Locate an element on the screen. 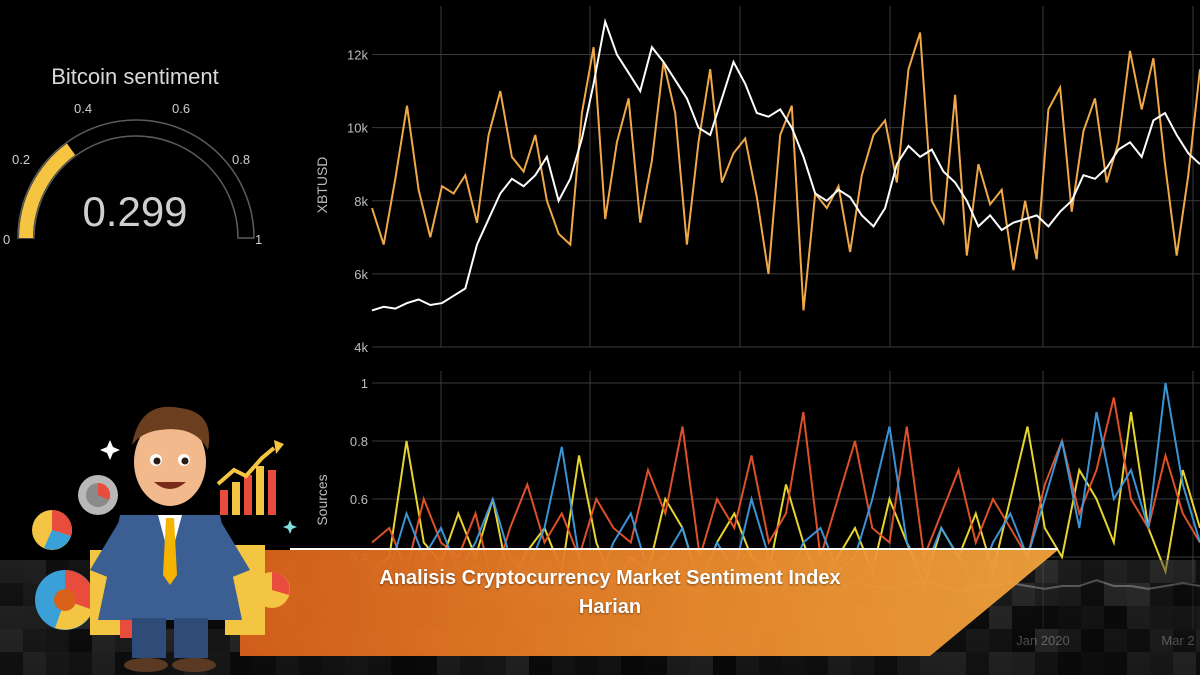  gauge-graphic is located at coordinates (136, 179).